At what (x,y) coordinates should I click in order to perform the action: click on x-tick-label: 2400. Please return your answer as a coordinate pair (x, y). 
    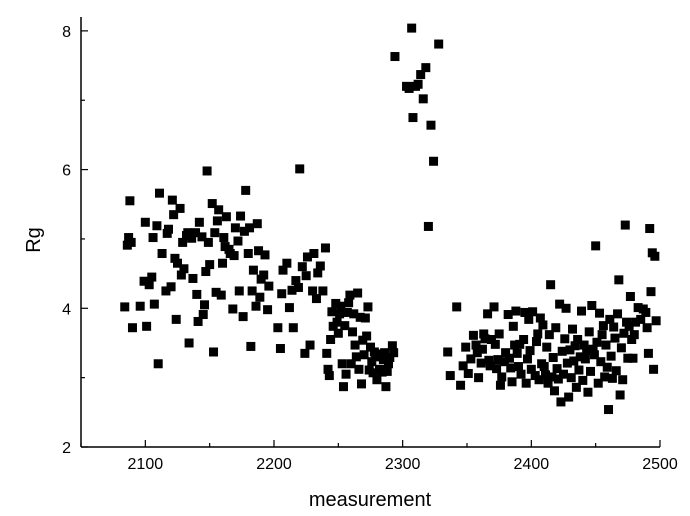
    Looking at the image, I should click on (532, 464).